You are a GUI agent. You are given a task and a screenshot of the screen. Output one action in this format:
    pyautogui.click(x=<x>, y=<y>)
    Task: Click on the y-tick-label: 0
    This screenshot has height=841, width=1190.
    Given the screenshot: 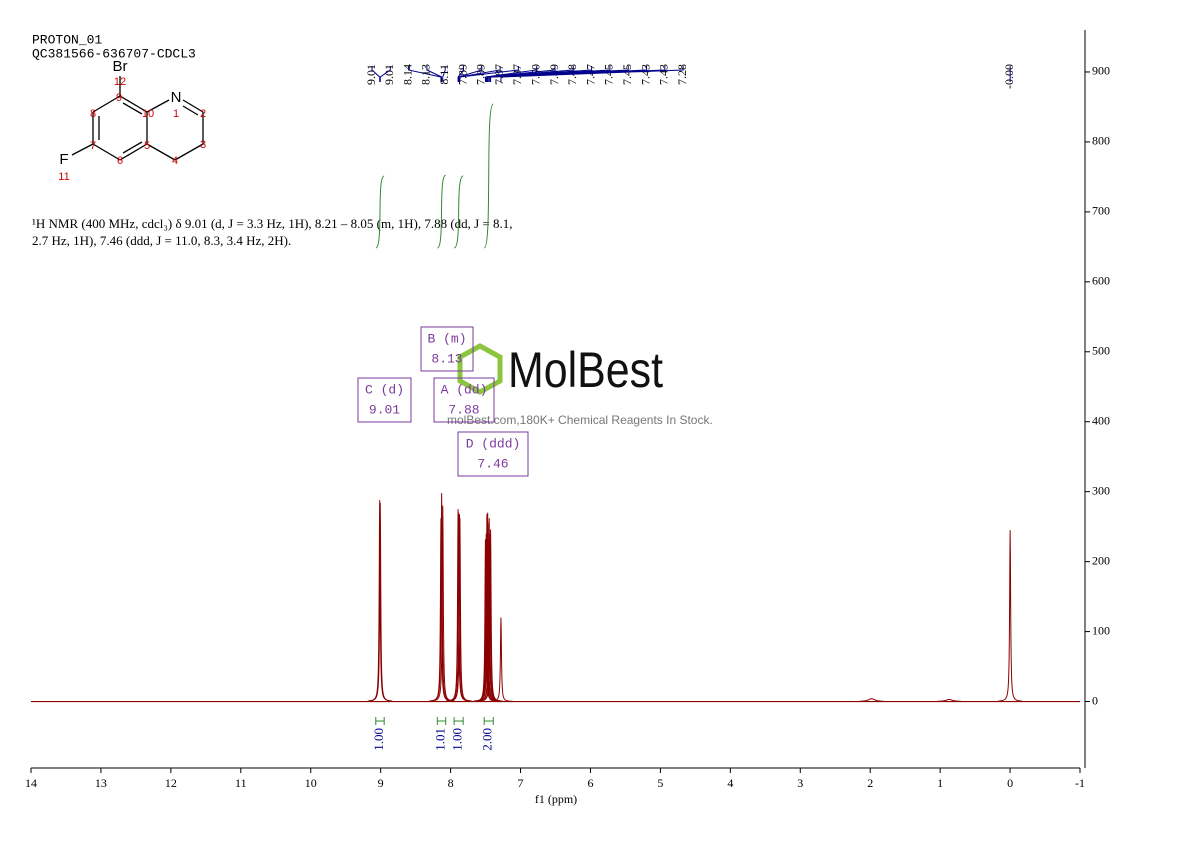 What is the action you would take?
    pyautogui.click(x=1095, y=700)
    